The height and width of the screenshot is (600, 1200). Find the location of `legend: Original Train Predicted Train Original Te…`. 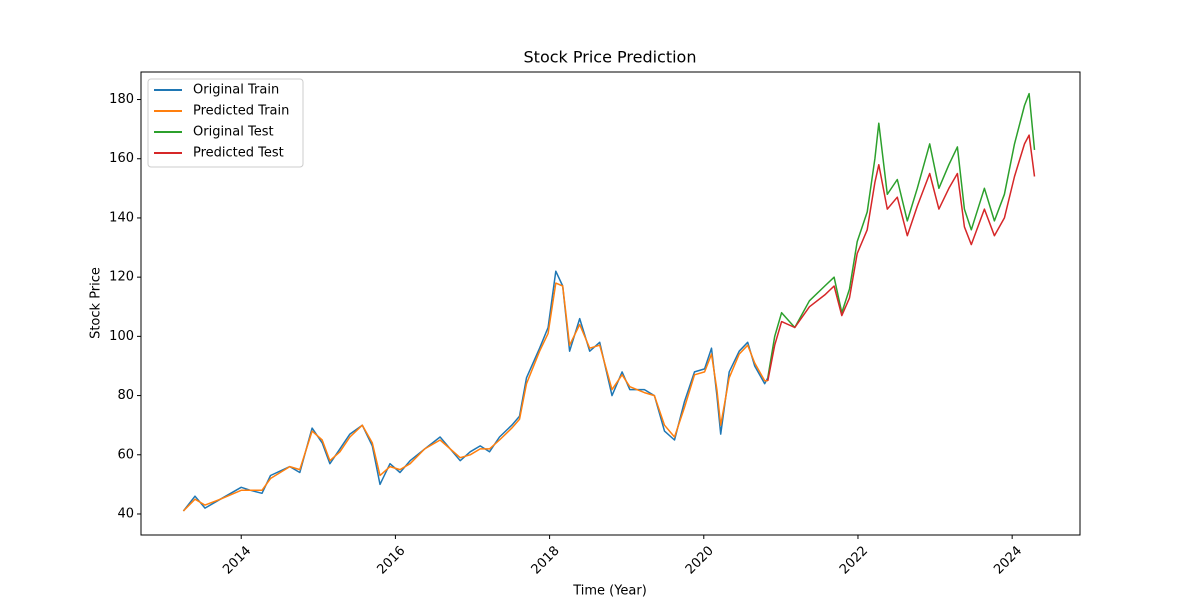

legend: Original Train Predicted Train Original Te… is located at coordinates (225, 123).